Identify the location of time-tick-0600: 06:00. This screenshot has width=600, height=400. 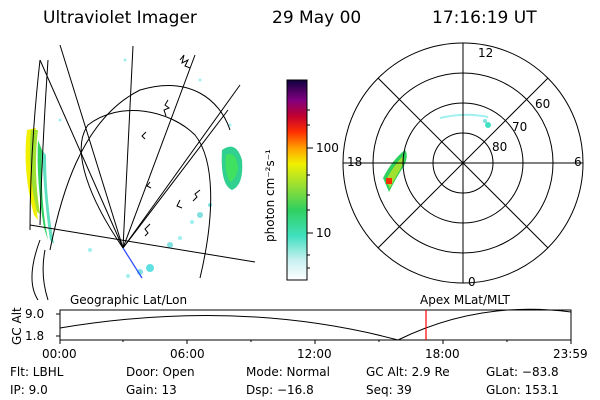
(187, 354).